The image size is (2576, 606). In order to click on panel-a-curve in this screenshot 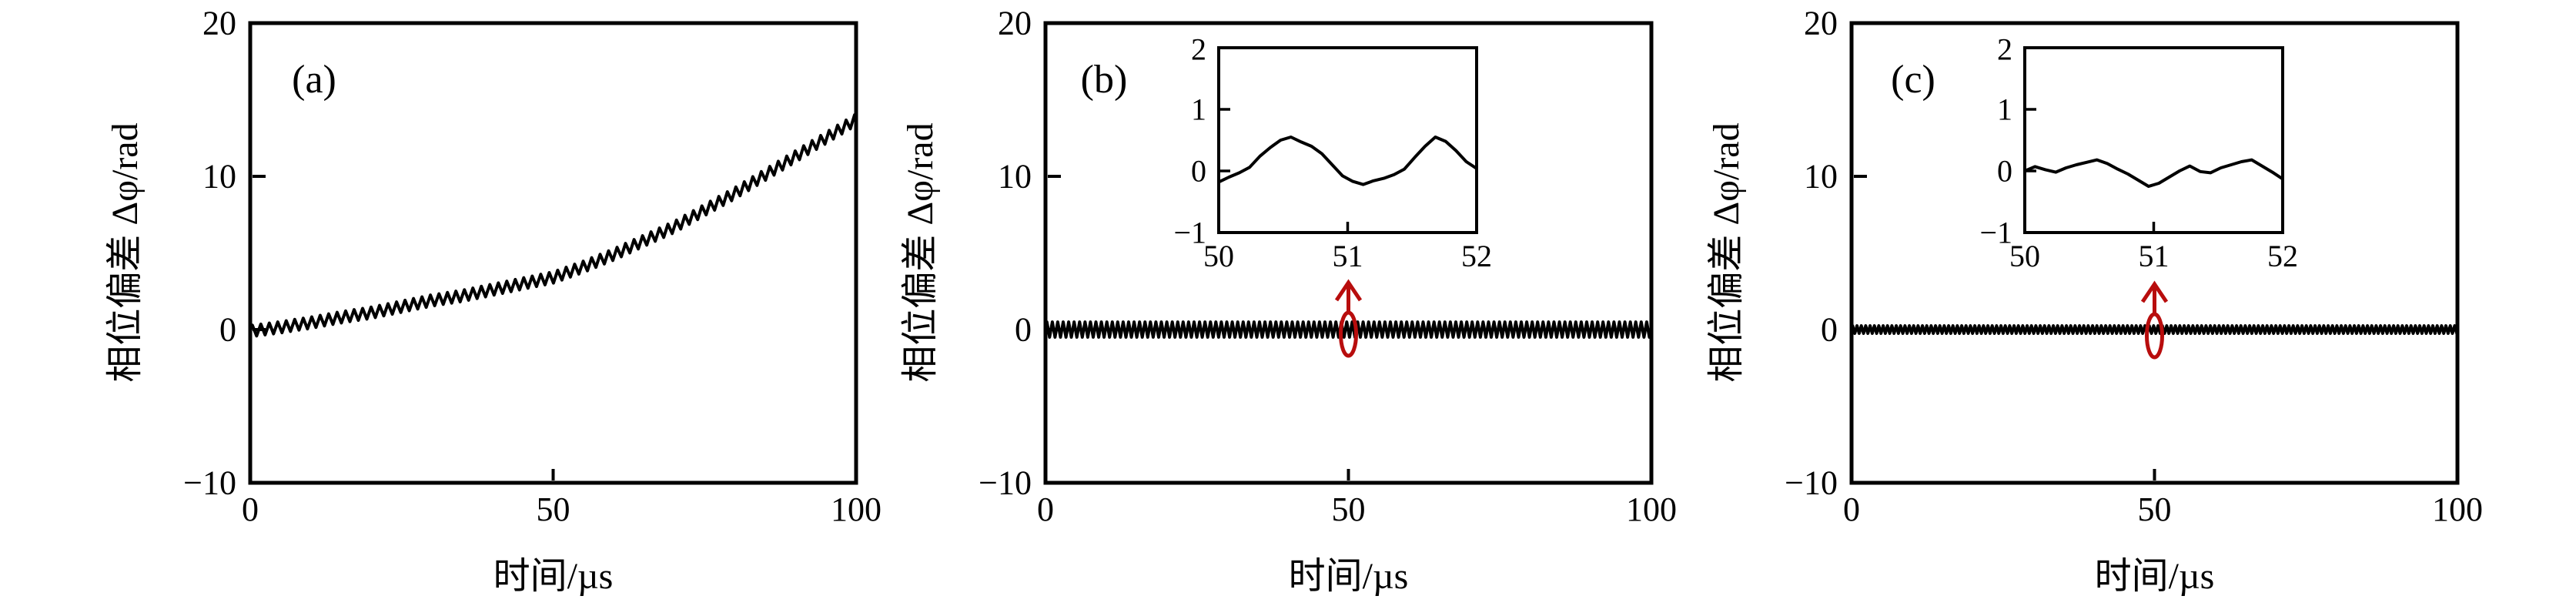, I will do `click(554, 225)`.